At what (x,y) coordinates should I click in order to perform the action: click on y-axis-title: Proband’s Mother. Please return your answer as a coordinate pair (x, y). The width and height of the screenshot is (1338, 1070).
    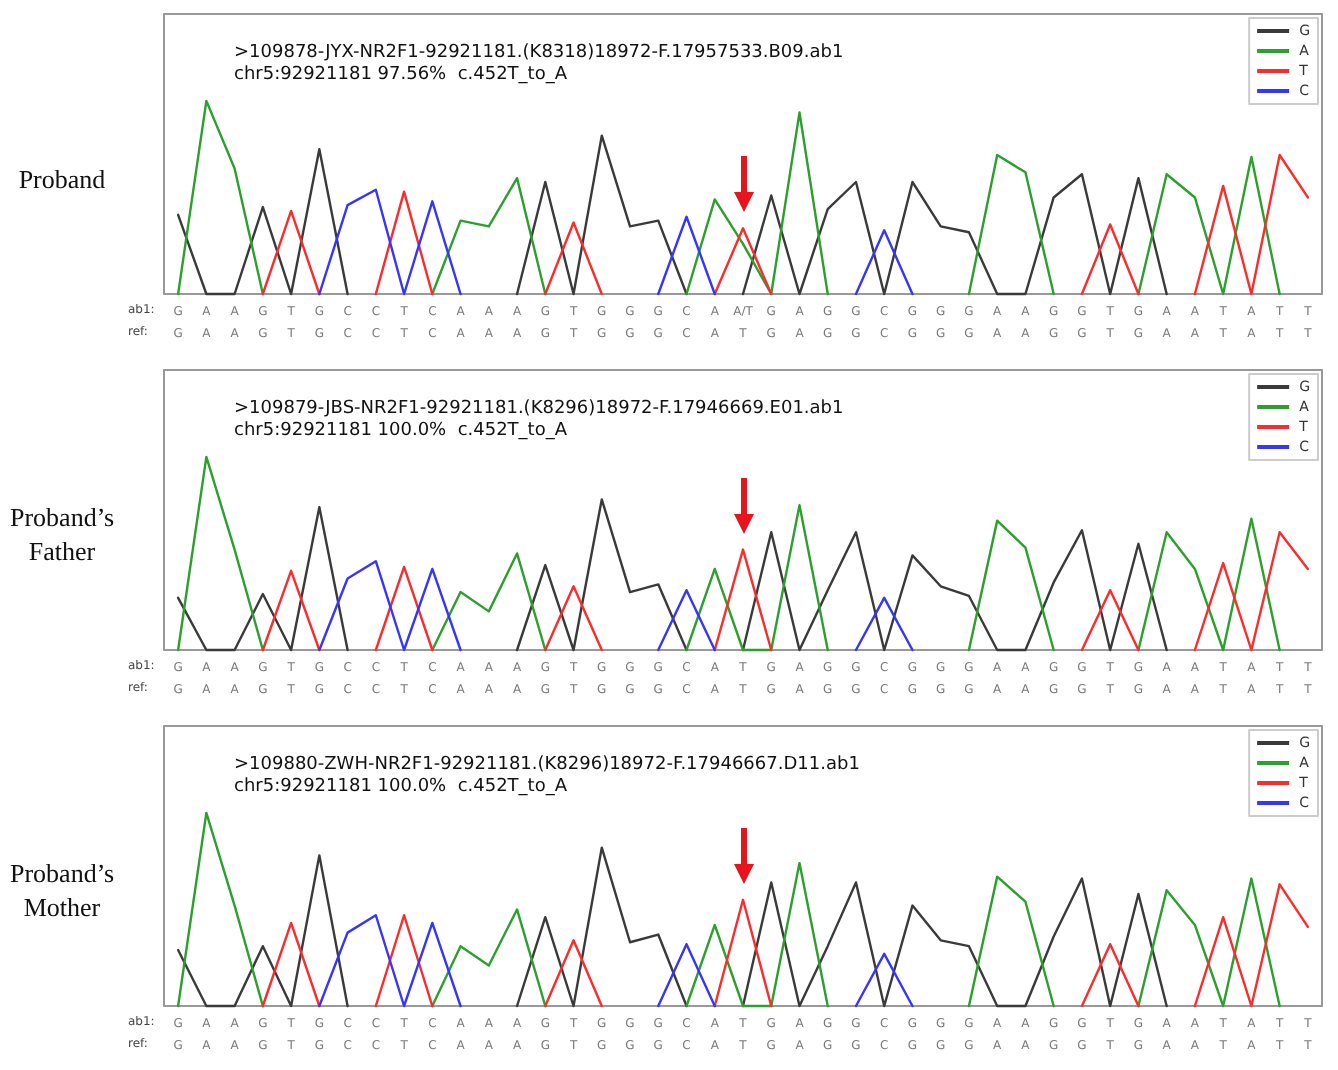
    Looking at the image, I should click on (62, 890).